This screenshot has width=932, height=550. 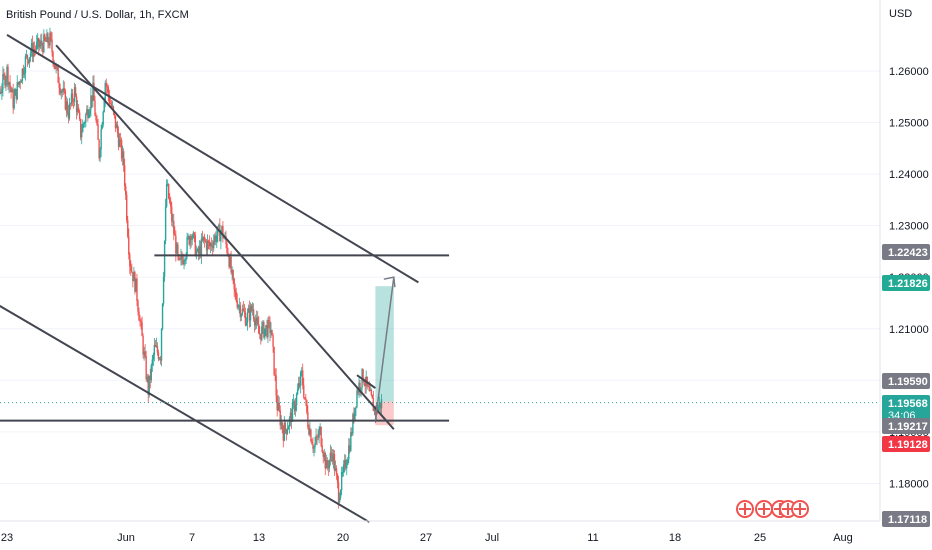 What do you see at coordinates (908, 284) in the screenshot?
I see `svg-text: 1.21826` at bounding box center [908, 284].